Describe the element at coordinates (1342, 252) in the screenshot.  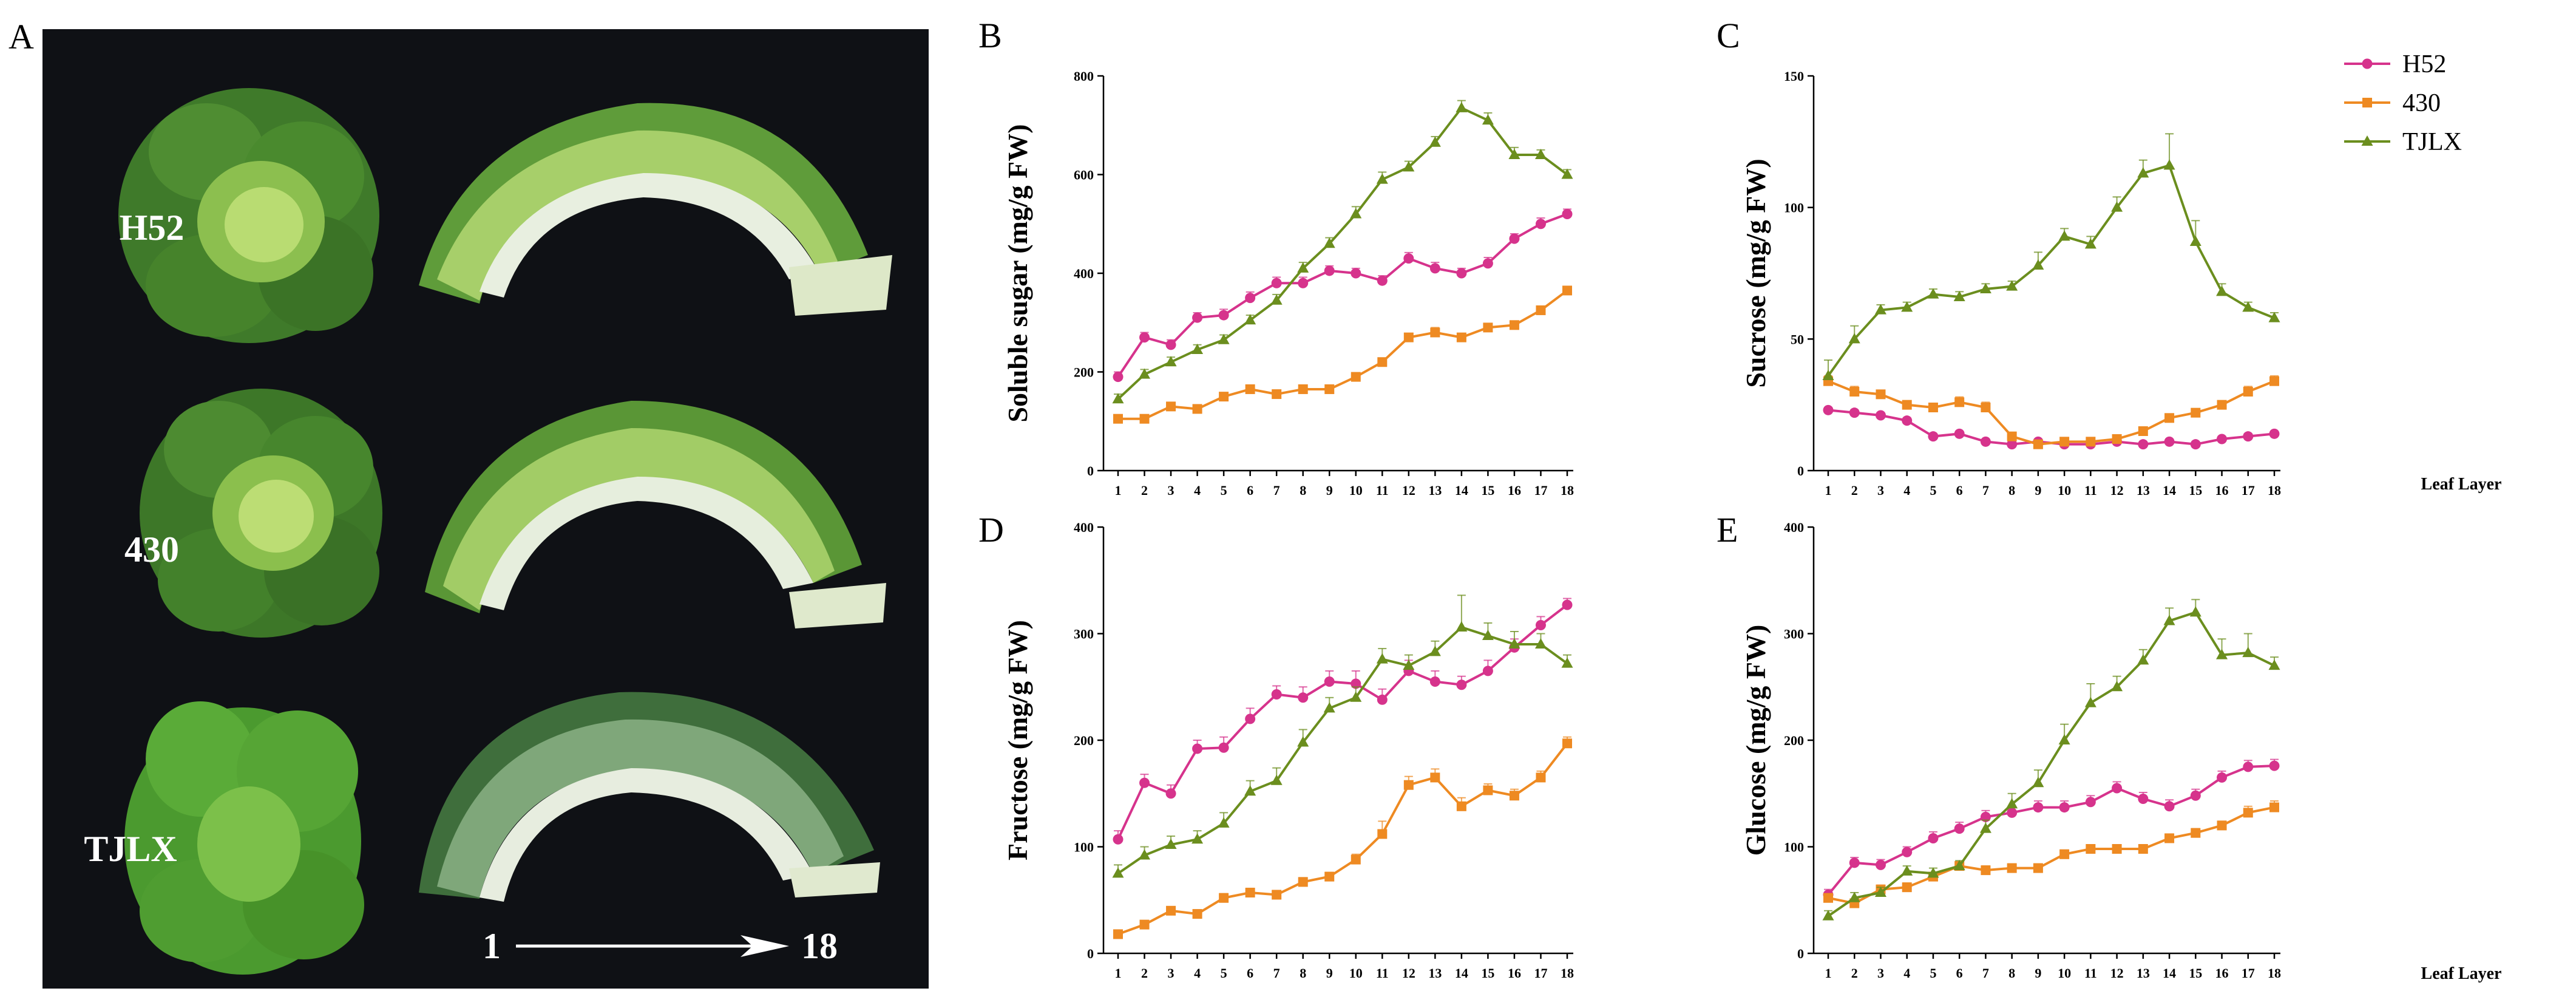
I see `panel-b-series-tjlx` at that location.